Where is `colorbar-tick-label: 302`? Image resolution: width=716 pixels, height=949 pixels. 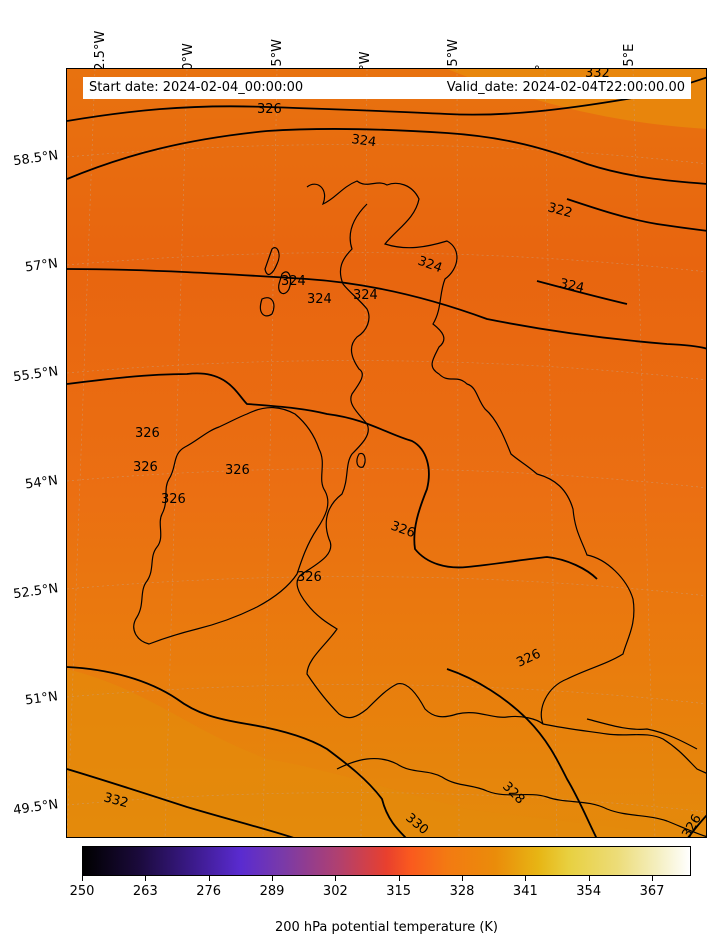
colorbar-tick-label: 302 is located at coordinates (335, 891).